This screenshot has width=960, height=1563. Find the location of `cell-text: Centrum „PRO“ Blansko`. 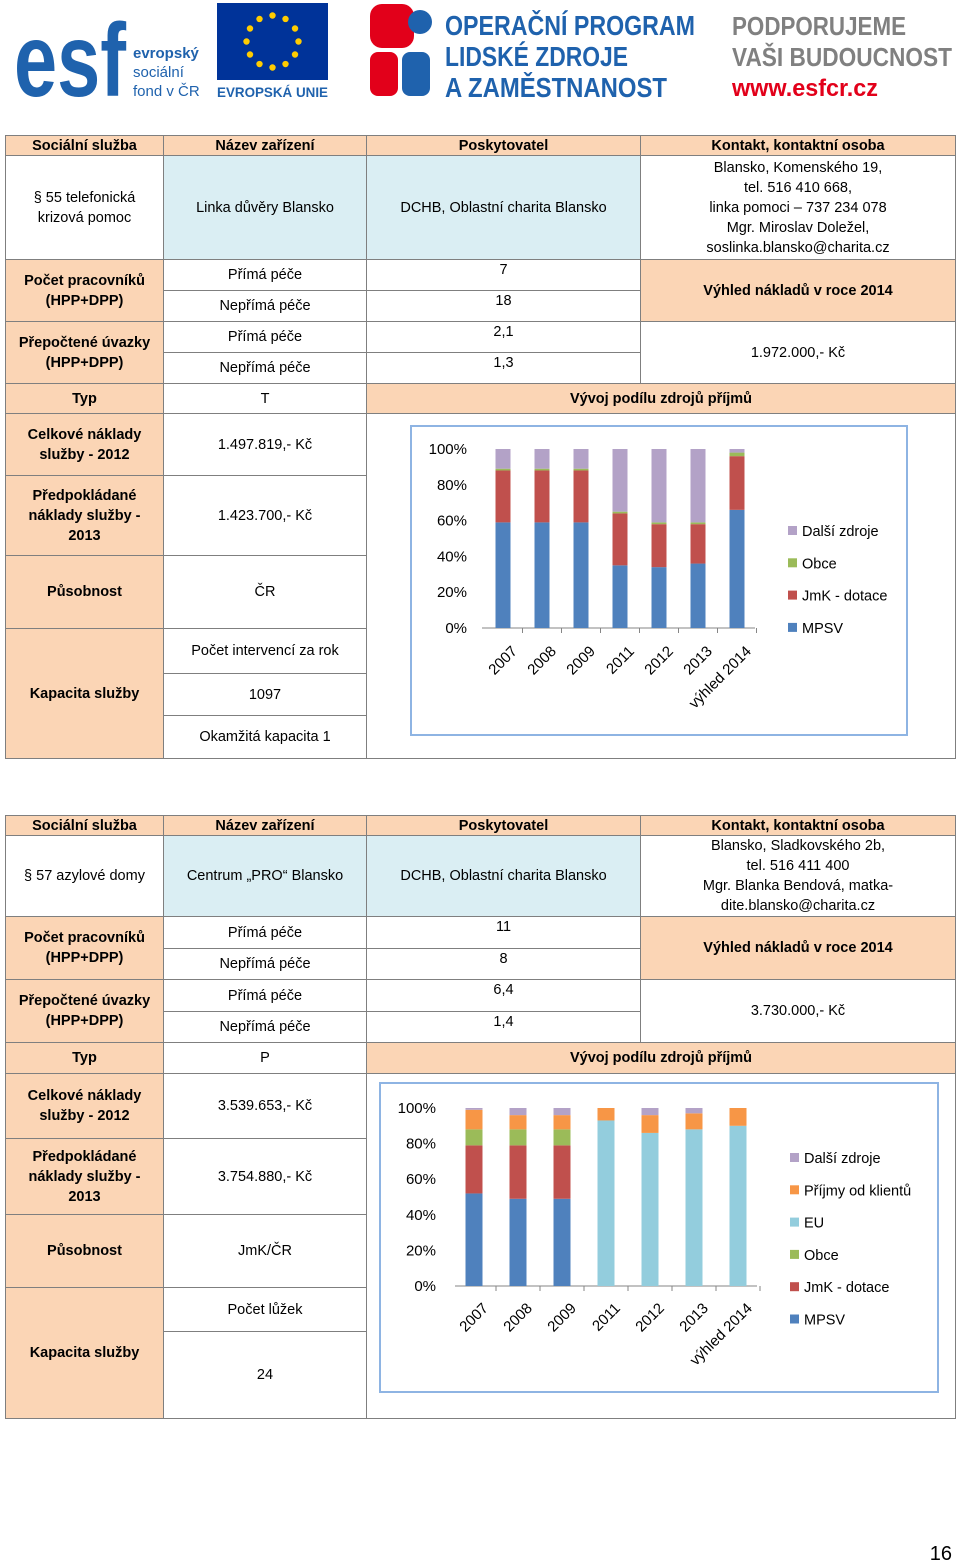

cell-text: Centrum „PRO“ Blansko is located at coordinates (265, 876).